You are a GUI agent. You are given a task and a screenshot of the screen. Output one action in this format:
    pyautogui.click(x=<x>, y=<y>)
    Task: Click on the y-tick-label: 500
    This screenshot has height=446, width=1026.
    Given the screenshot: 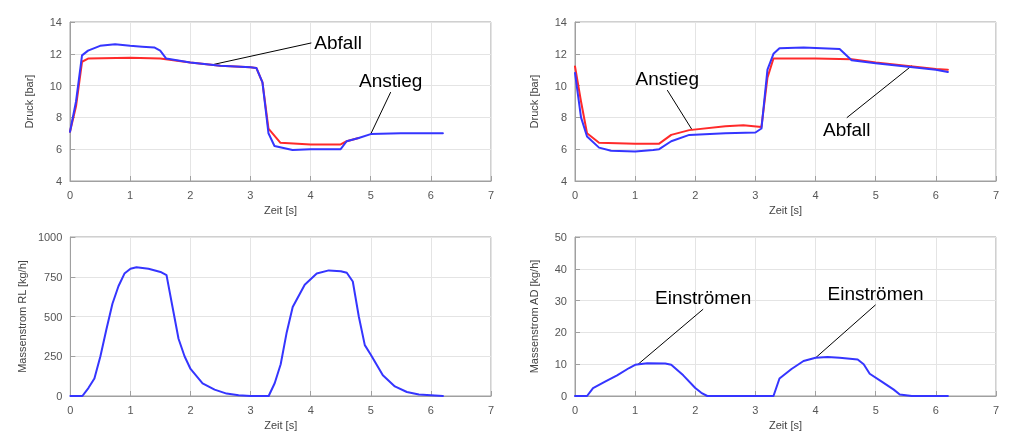 What is the action you would take?
    pyautogui.click(x=53, y=316)
    